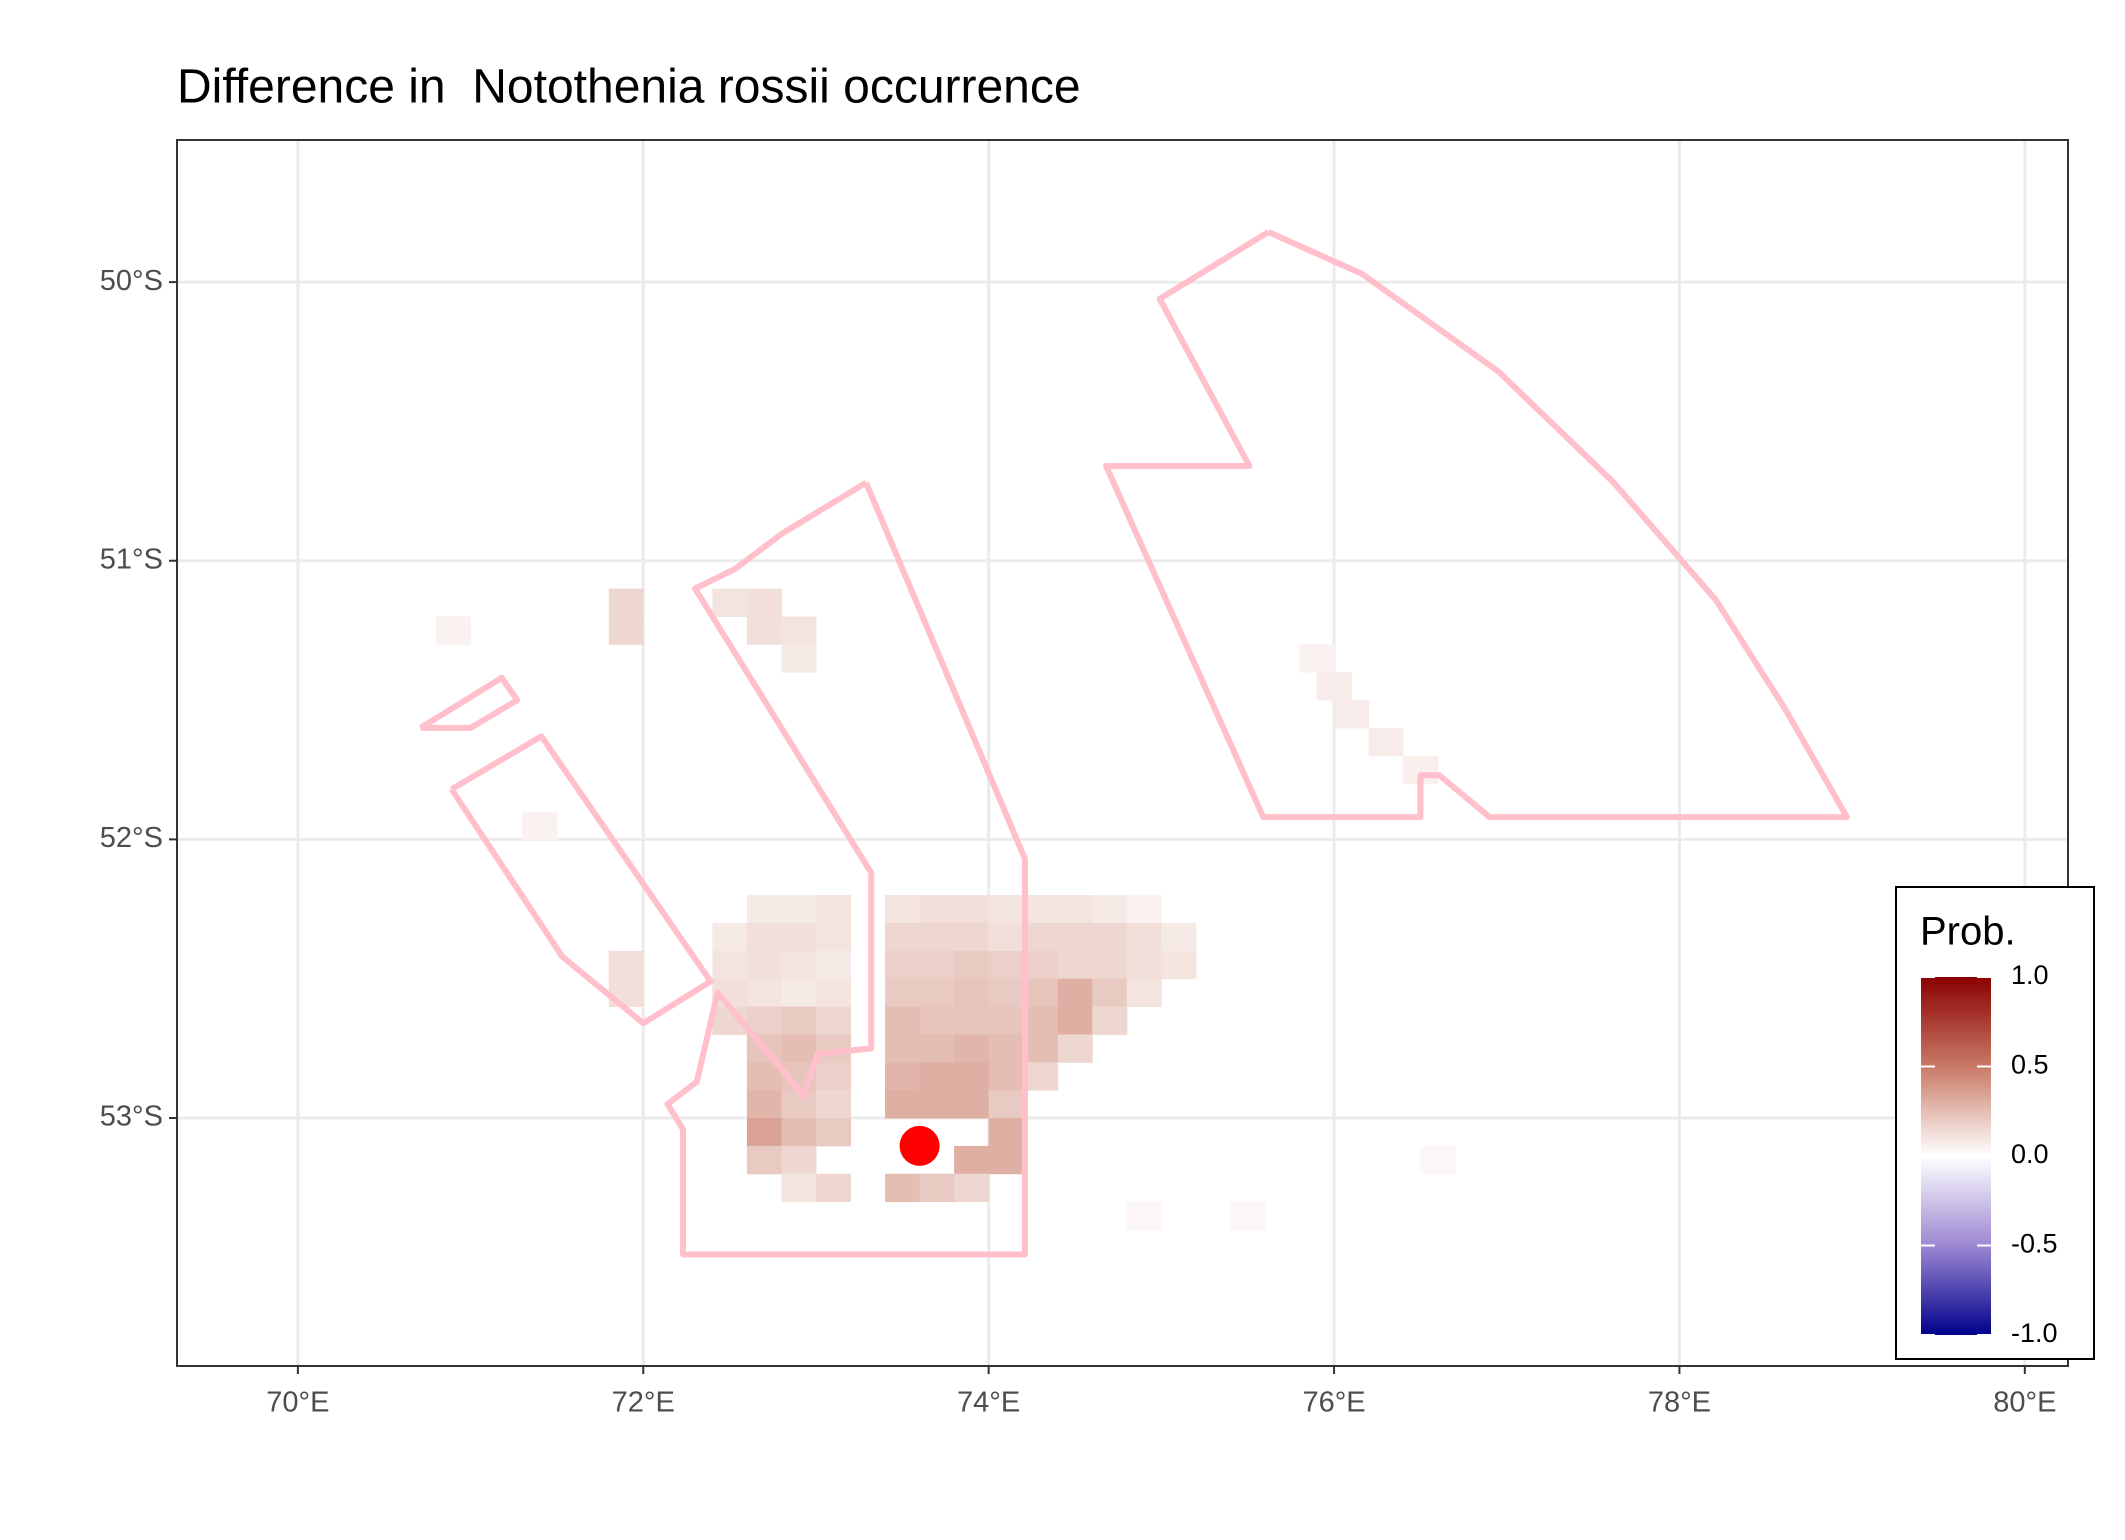 The height and width of the screenshot is (1540, 2125). I want to click on legend-tick-label: 0.5, so click(2030, 1065).